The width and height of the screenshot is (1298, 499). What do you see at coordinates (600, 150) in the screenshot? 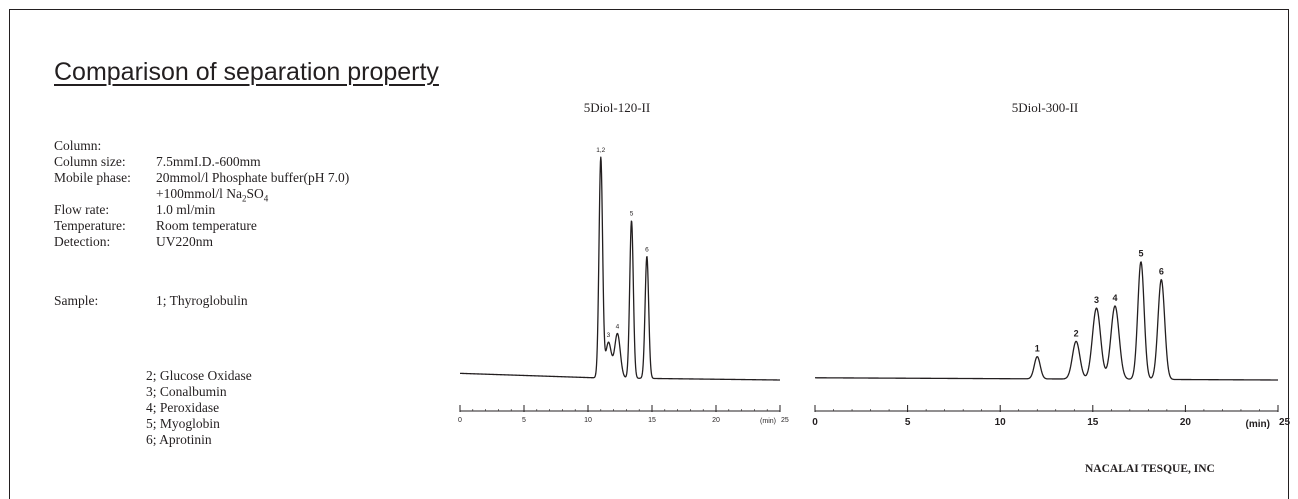
I see `peak-label: 1,2` at bounding box center [600, 150].